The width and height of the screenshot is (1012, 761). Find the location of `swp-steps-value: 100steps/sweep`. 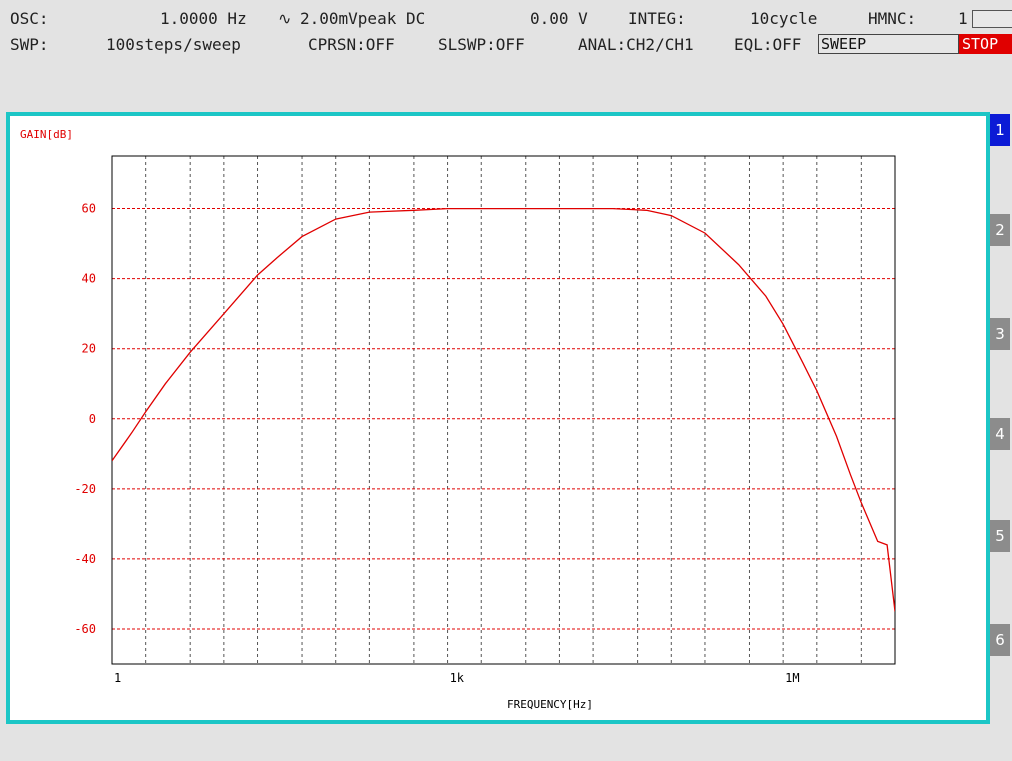

swp-steps-value: 100steps/sweep is located at coordinates (173, 44).